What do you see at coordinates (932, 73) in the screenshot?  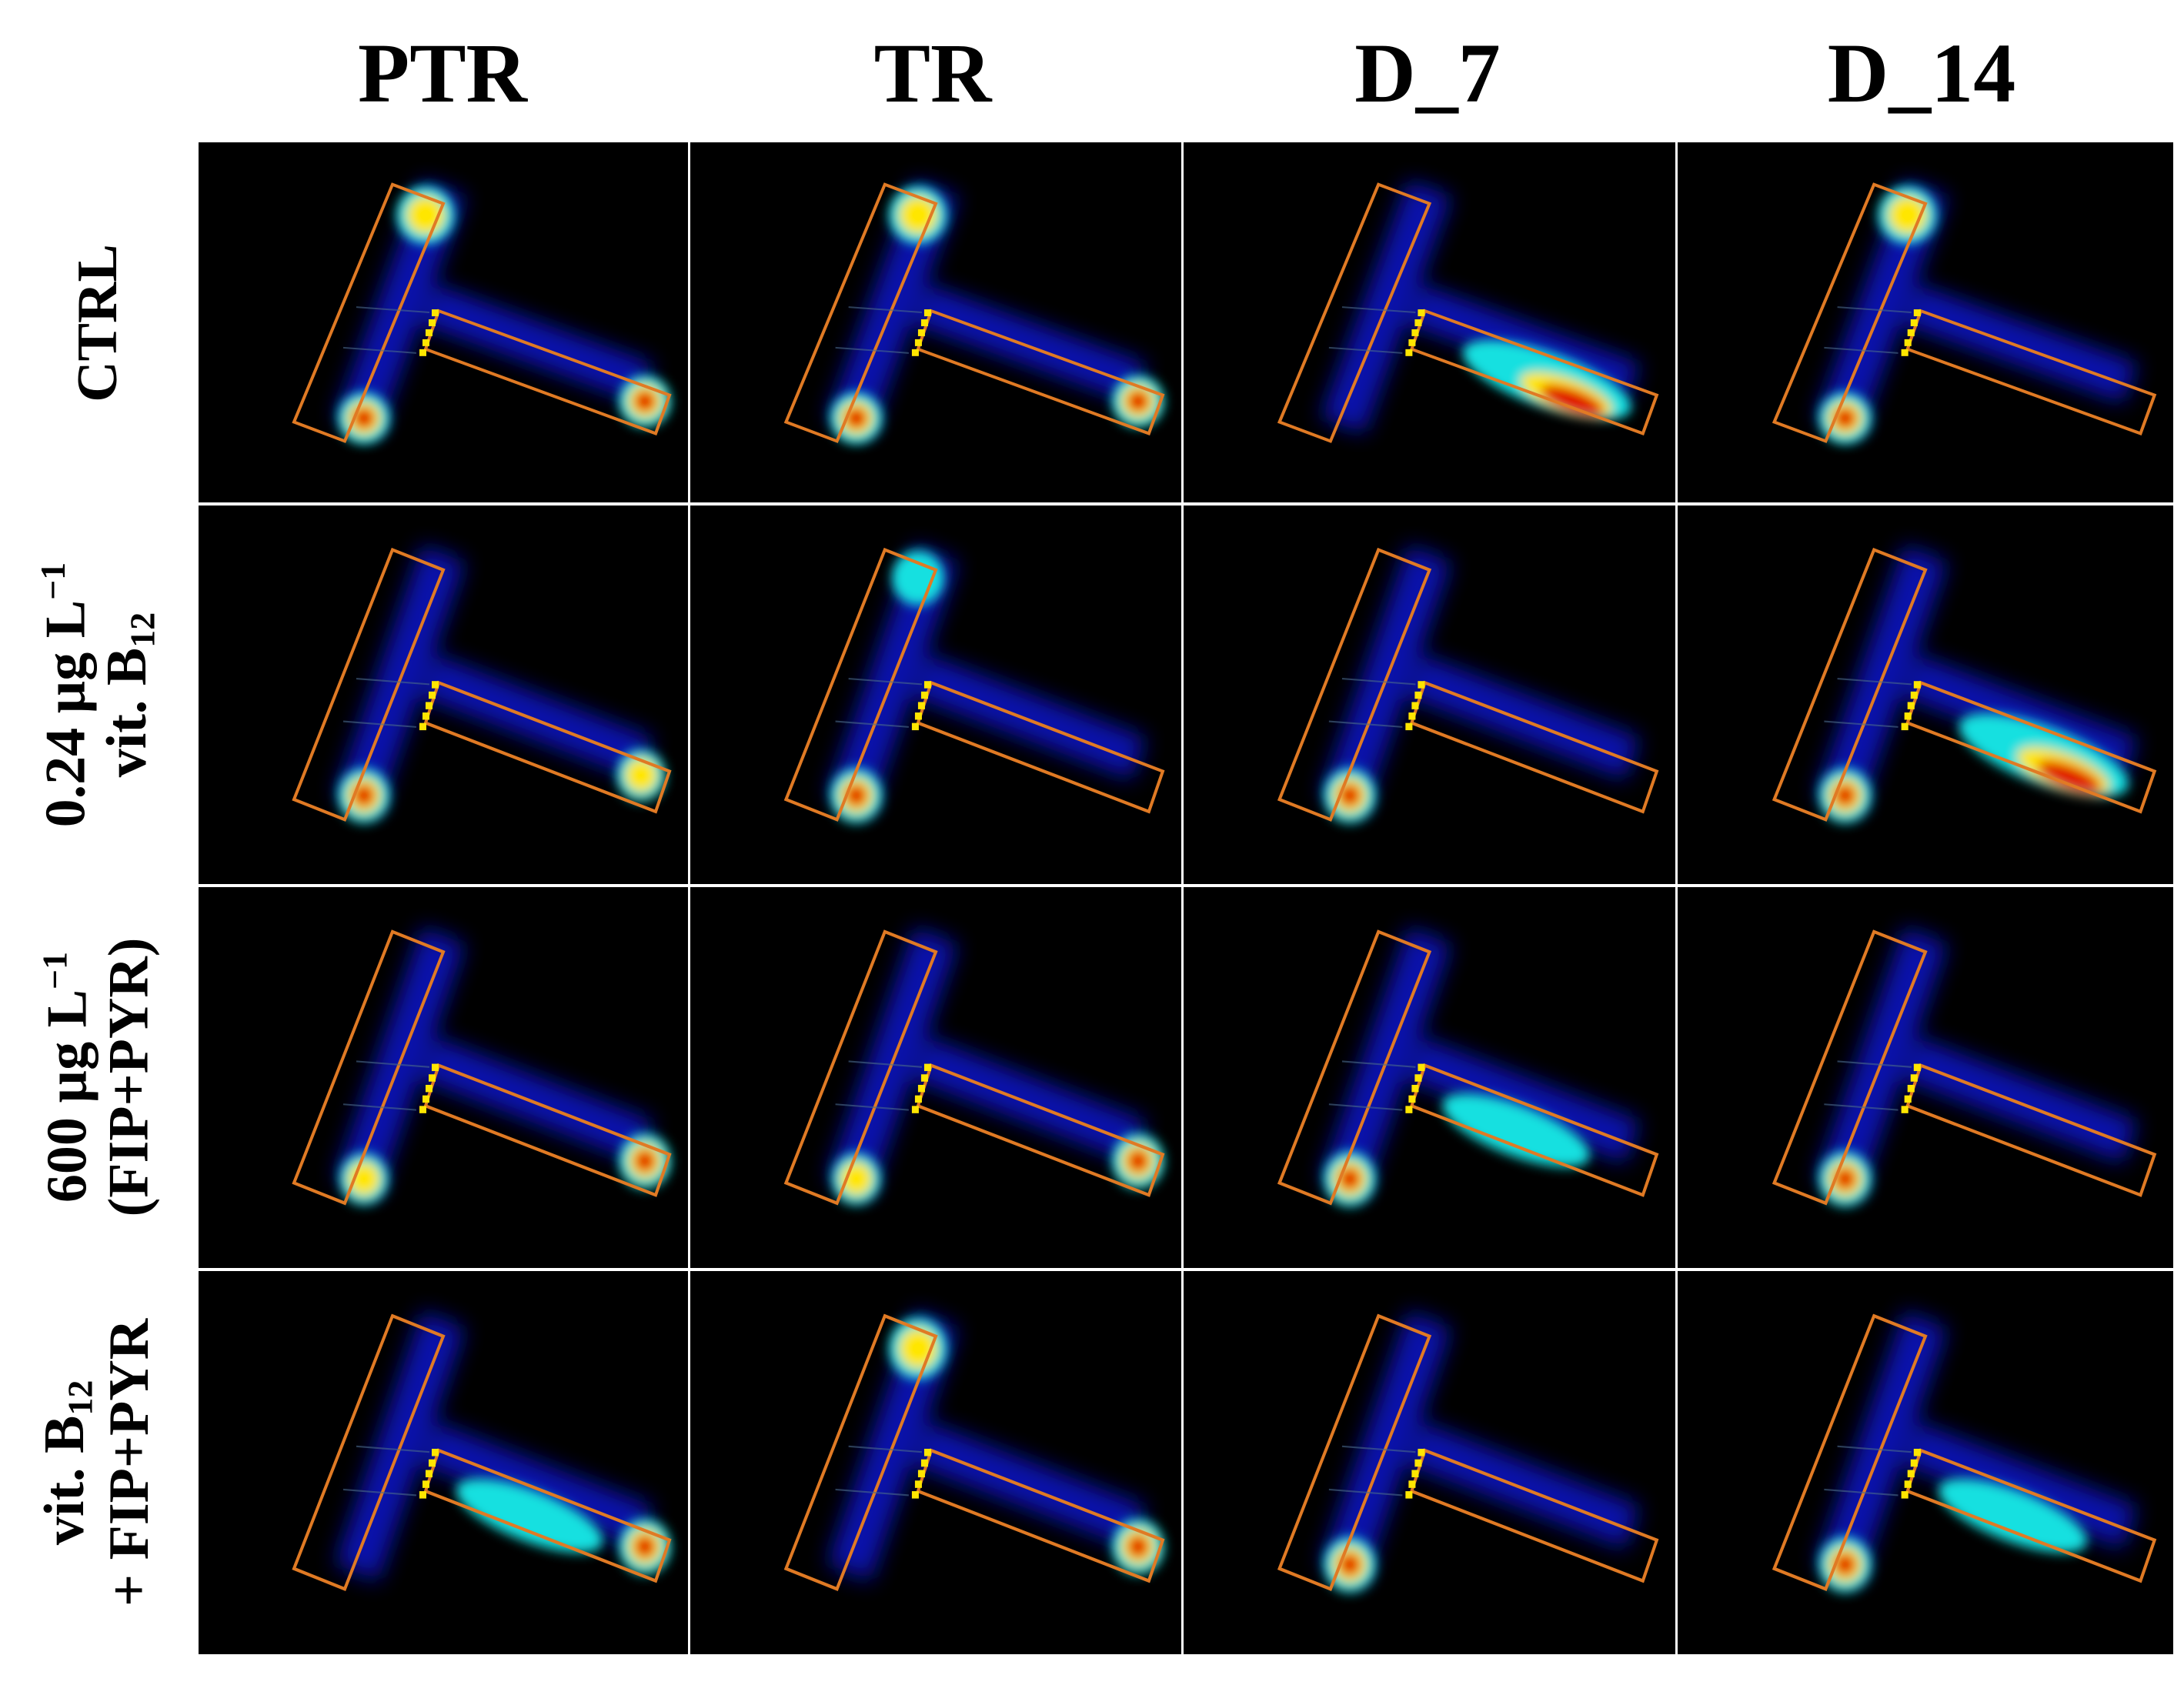 I see `column-header-tr: TR` at bounding box center [932, 73].